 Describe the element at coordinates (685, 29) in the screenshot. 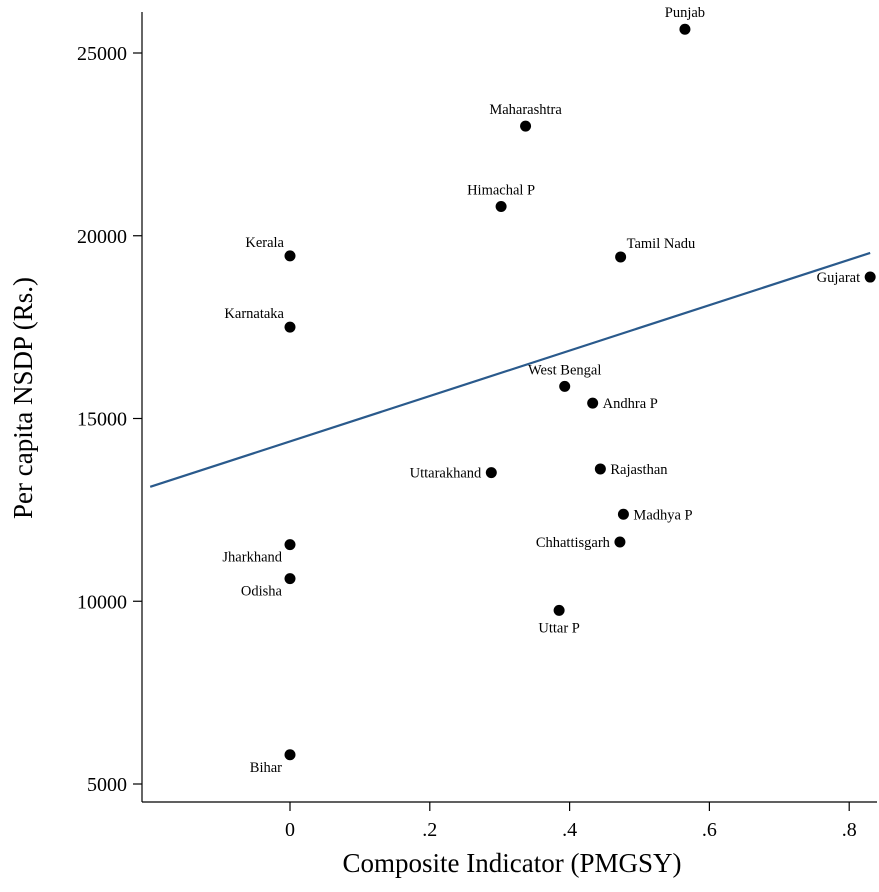

I see `data-point-punjab` at that location.